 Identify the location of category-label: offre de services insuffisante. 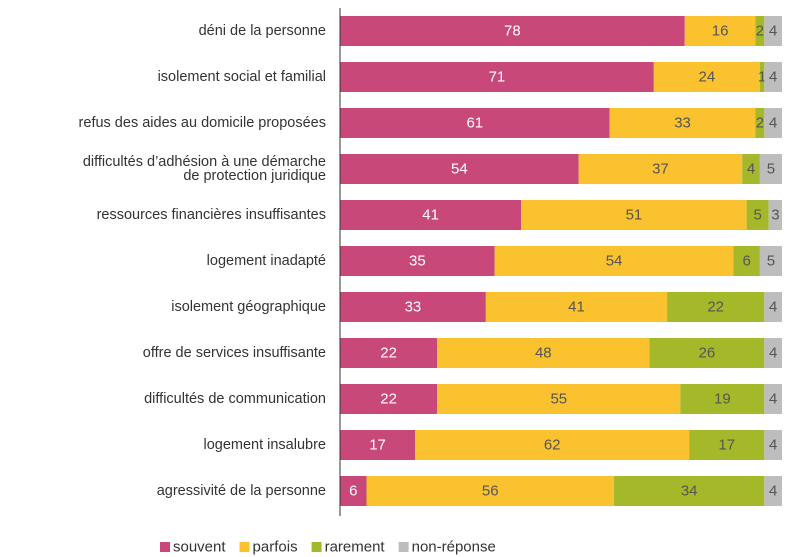
(234, 353).